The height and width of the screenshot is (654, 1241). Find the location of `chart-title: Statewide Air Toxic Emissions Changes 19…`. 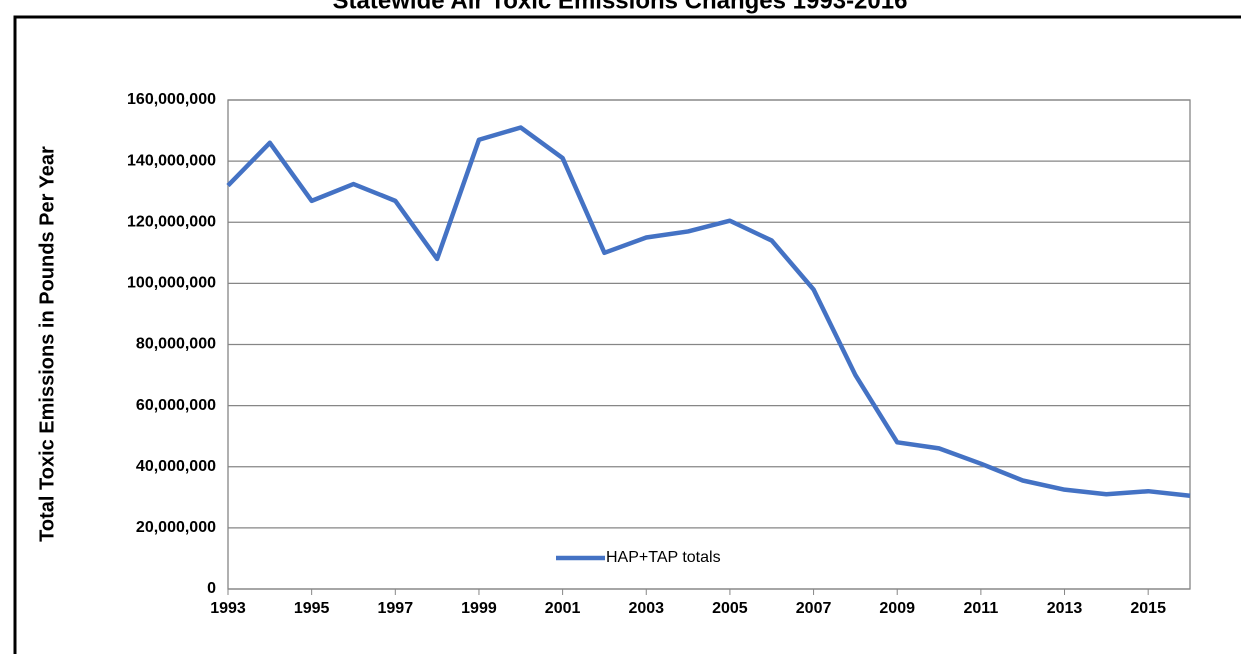

chart-title: Statewide Air Toxic Emissions Changes 19… is located at coordinates (620, 7).